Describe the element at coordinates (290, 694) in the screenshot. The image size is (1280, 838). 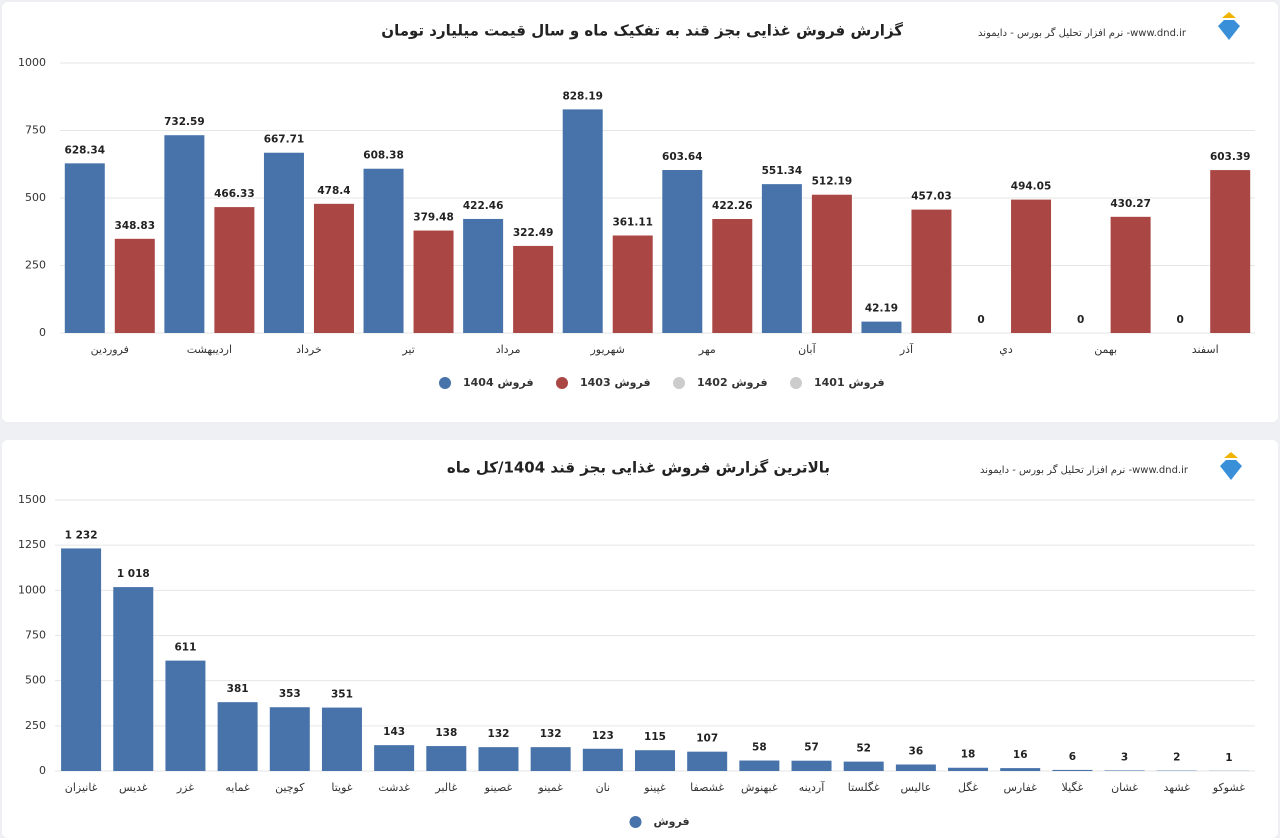
I see `value-label: 353` at that location.